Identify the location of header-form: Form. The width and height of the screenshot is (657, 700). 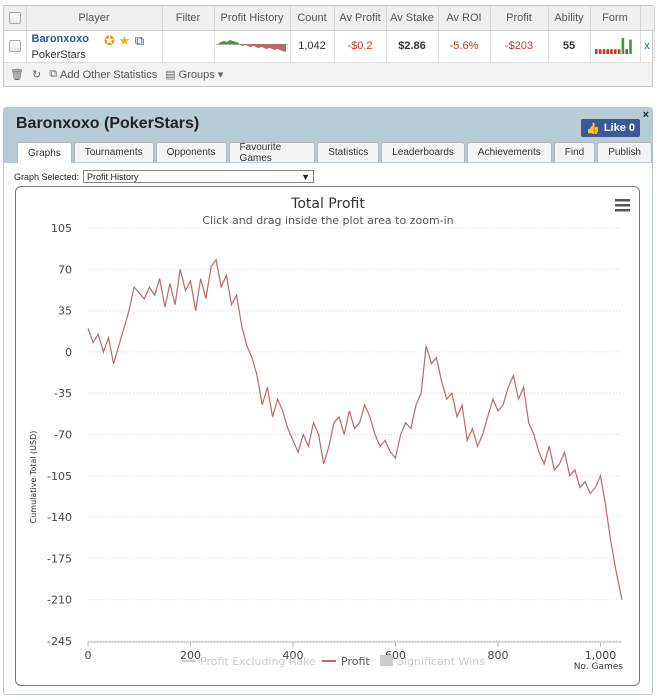
(615, 18).